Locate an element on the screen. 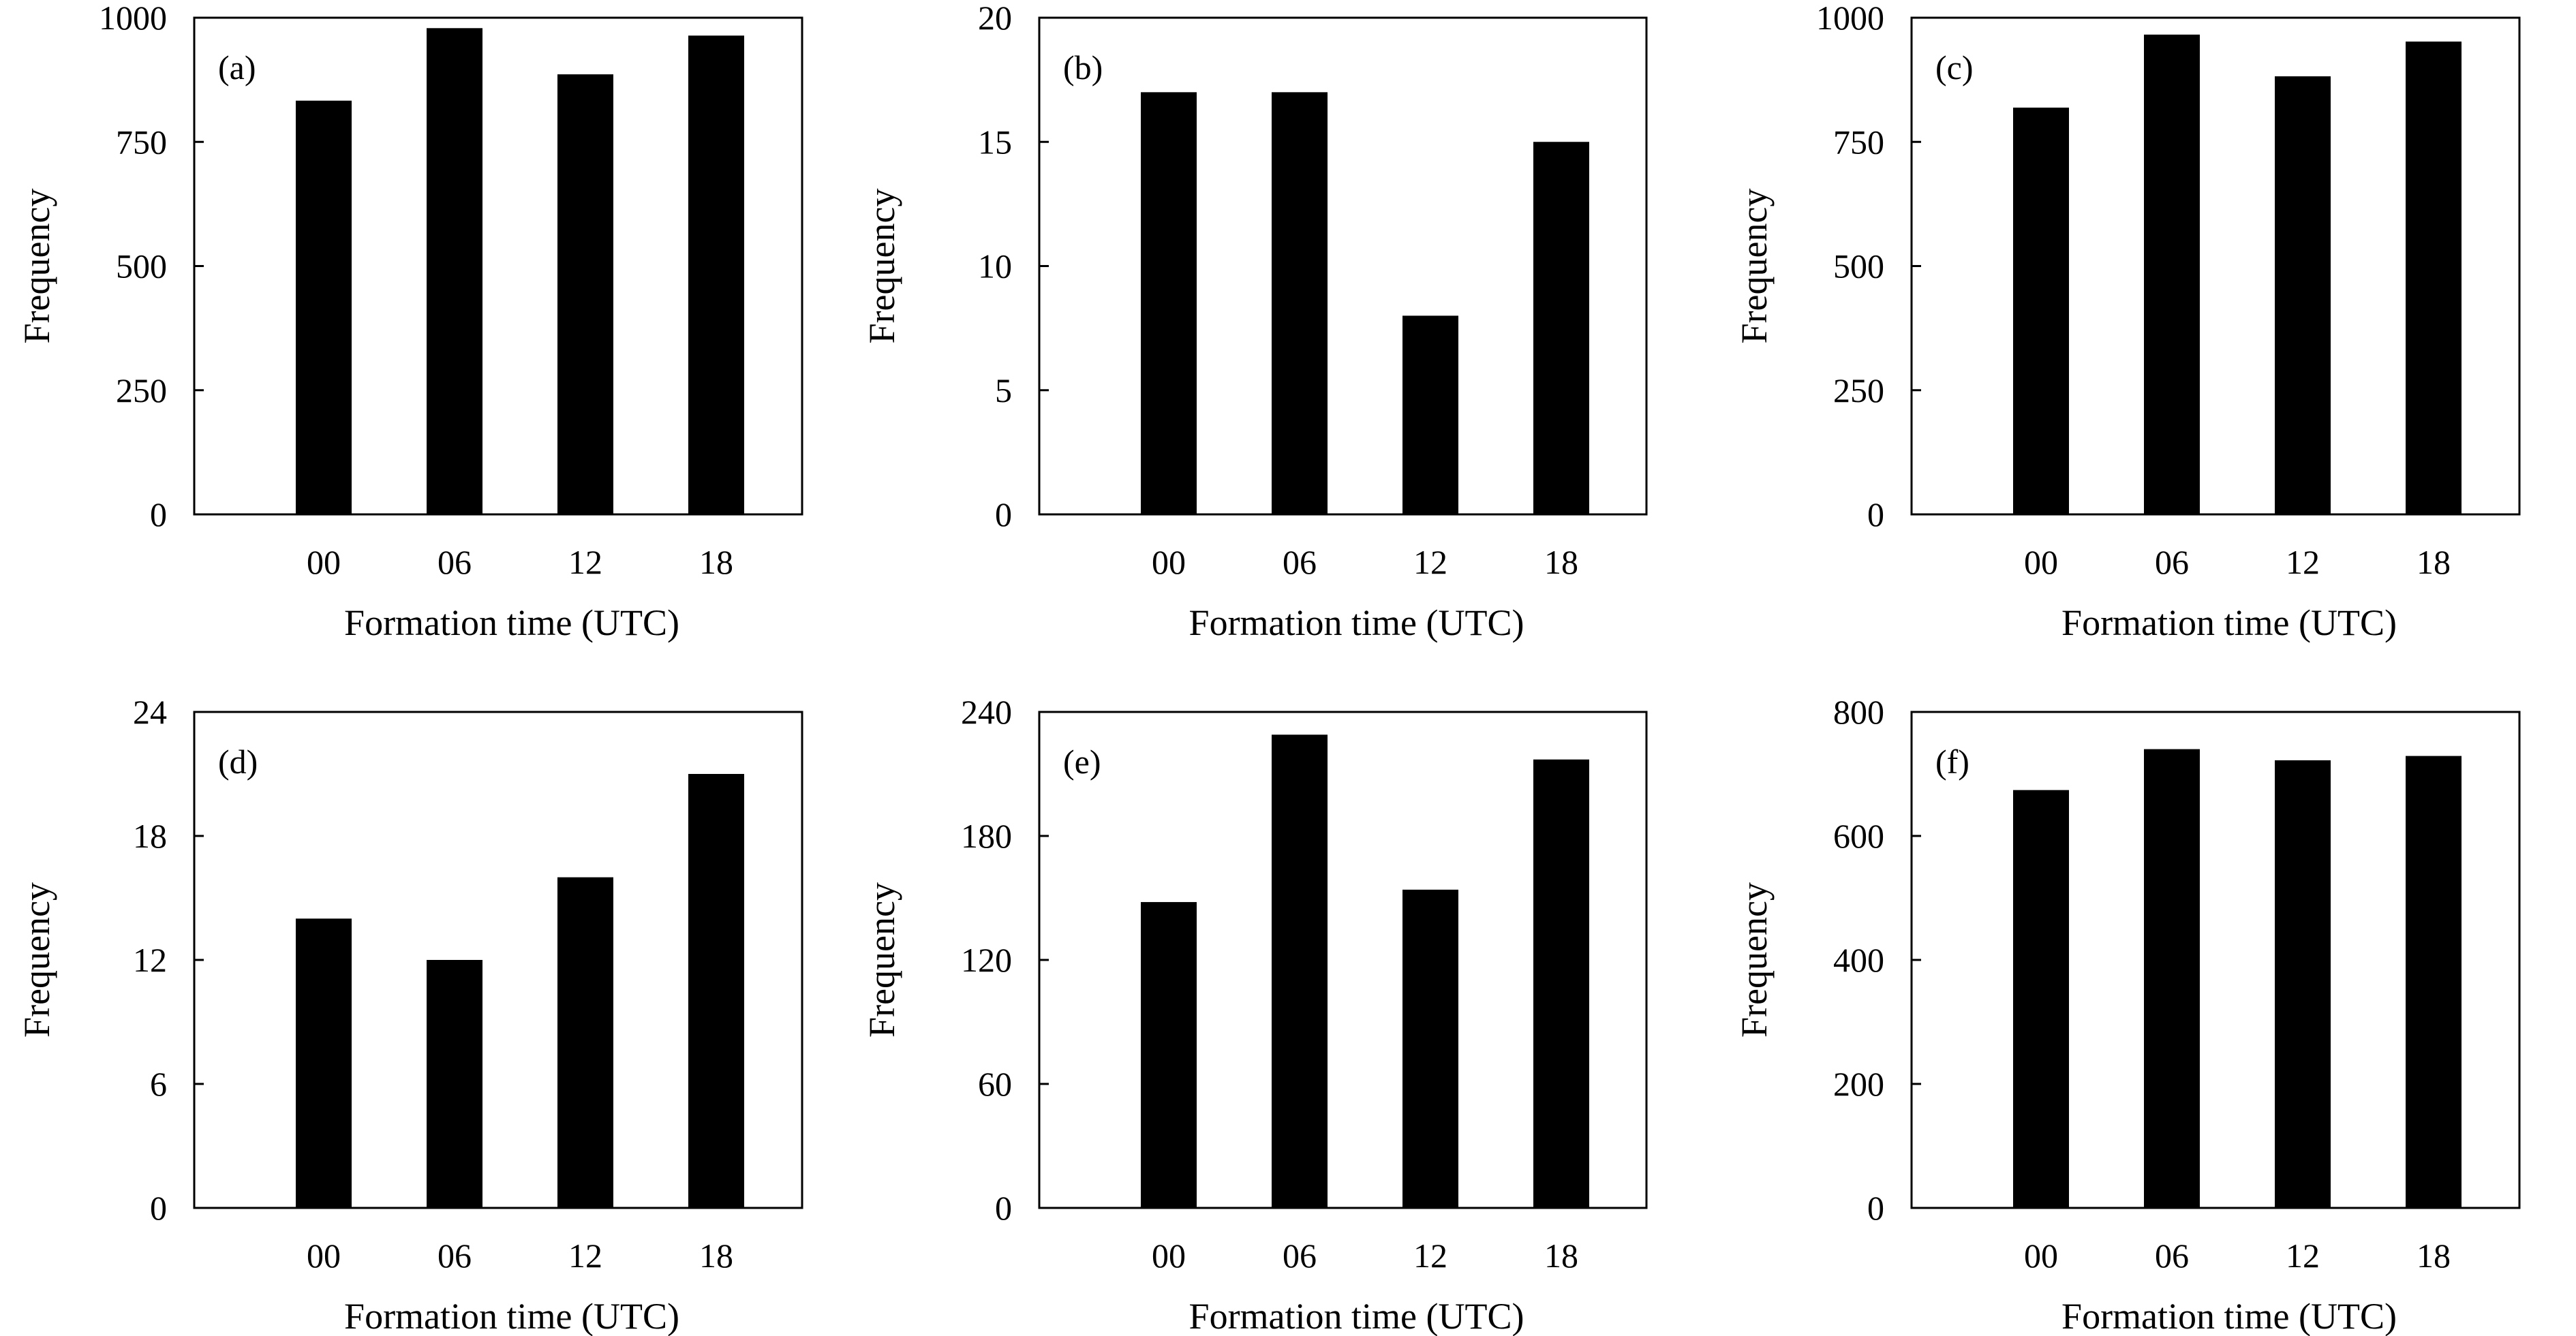 Image resolution: width=2576 pixels, height=1336 pixels. x-tick-label-b-18: 18 is located at coordinates (1561, 562).